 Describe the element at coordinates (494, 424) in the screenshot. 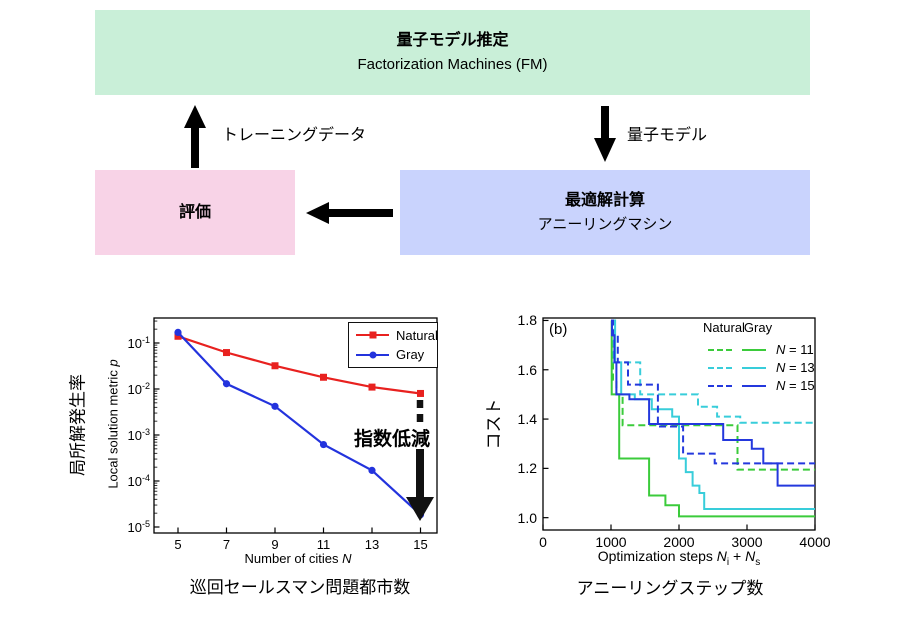

I see `right-chart-ylabel: コスト` at that location.